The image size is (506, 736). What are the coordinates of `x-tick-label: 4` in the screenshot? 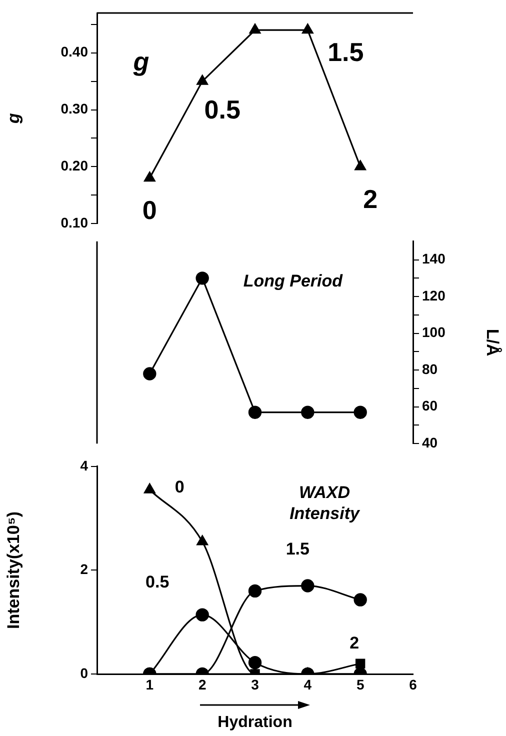 It's located at (308, 684).